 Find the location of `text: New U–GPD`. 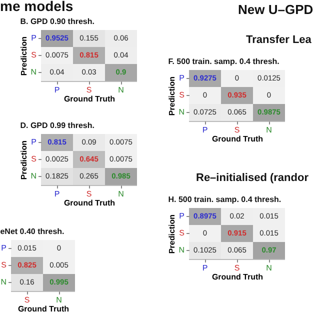

text: New U–GPD is located at coordinates (276, 9).